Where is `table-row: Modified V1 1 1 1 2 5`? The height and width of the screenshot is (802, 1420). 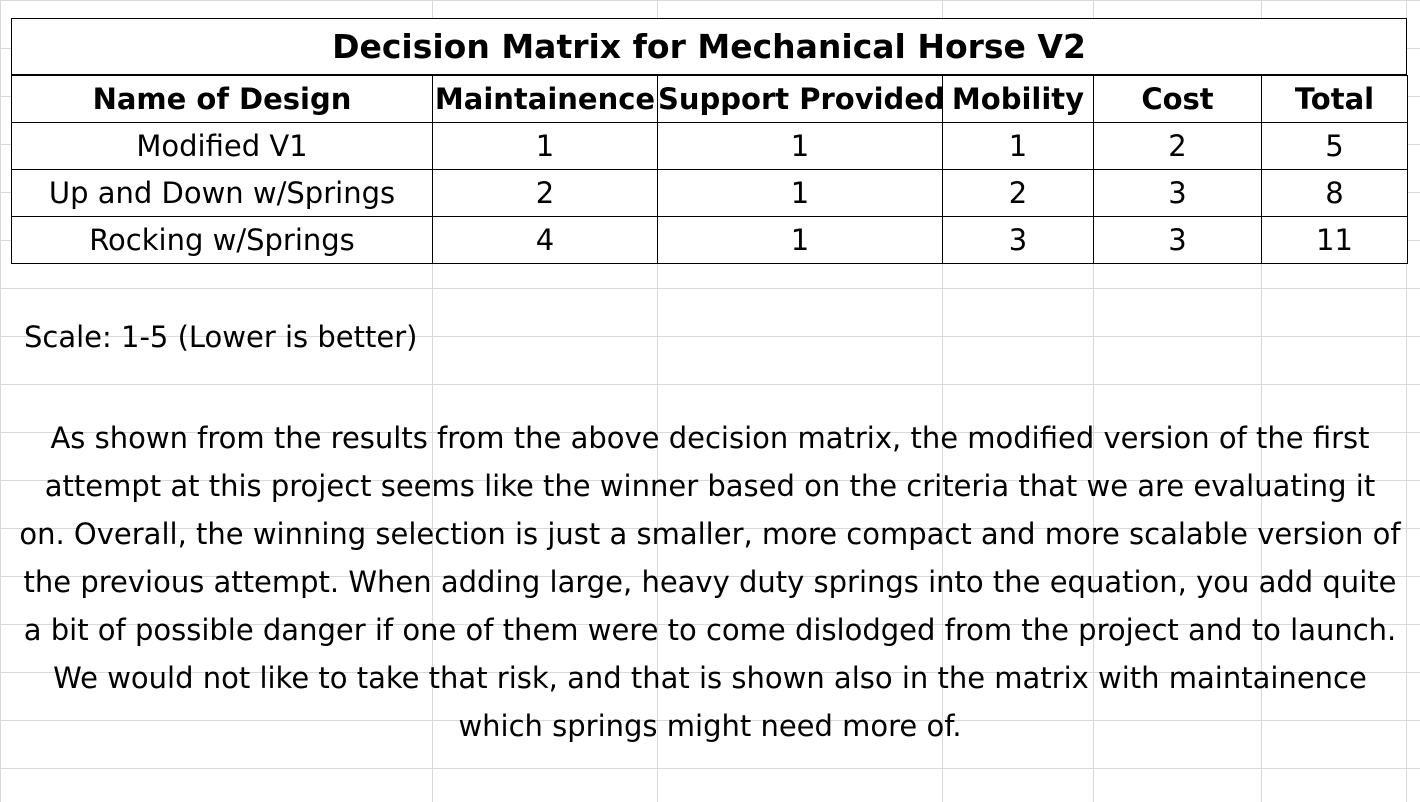 table-row: Modified V1 1 1 1 2 5 is located at coordinates (709, 146).